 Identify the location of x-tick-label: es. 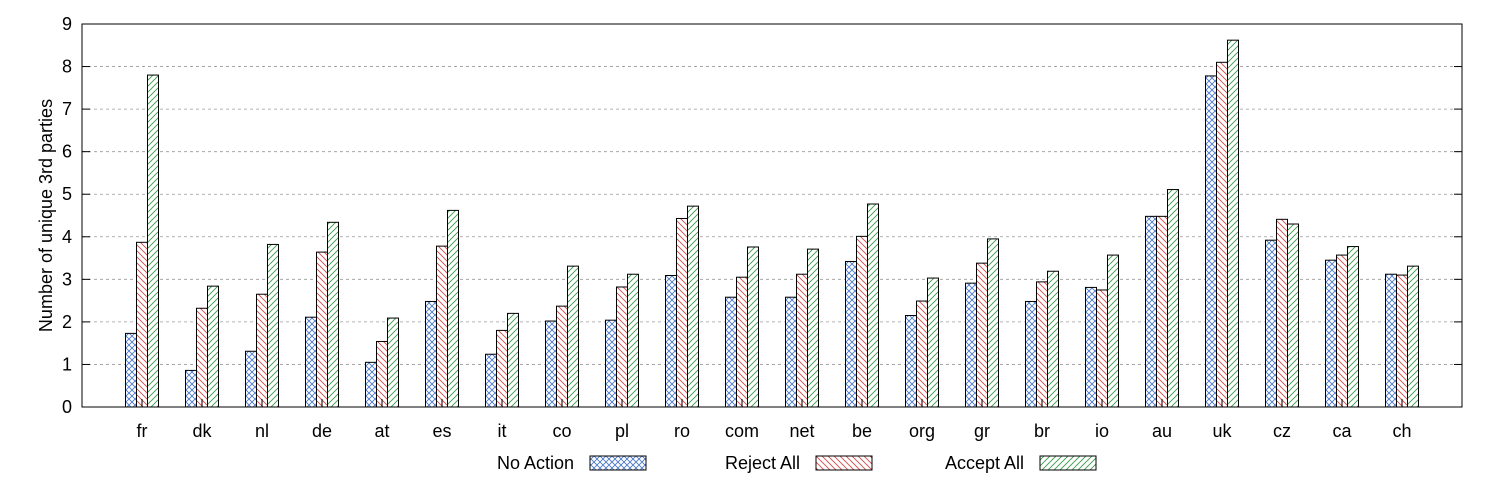
(441, 431).